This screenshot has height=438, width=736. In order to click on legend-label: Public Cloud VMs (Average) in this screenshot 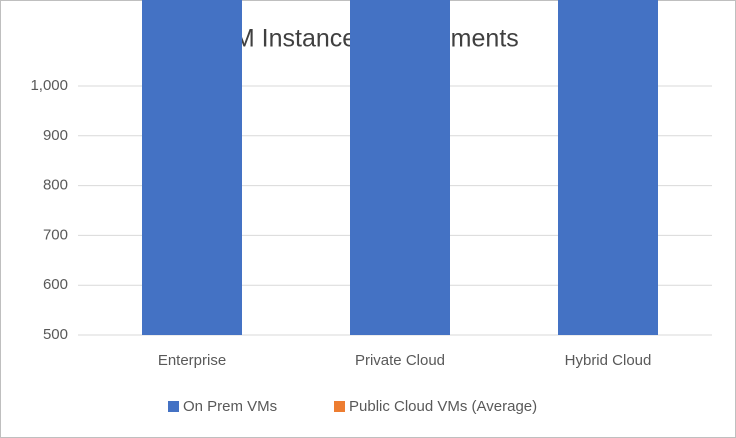, I will do `click(443, 406)`.